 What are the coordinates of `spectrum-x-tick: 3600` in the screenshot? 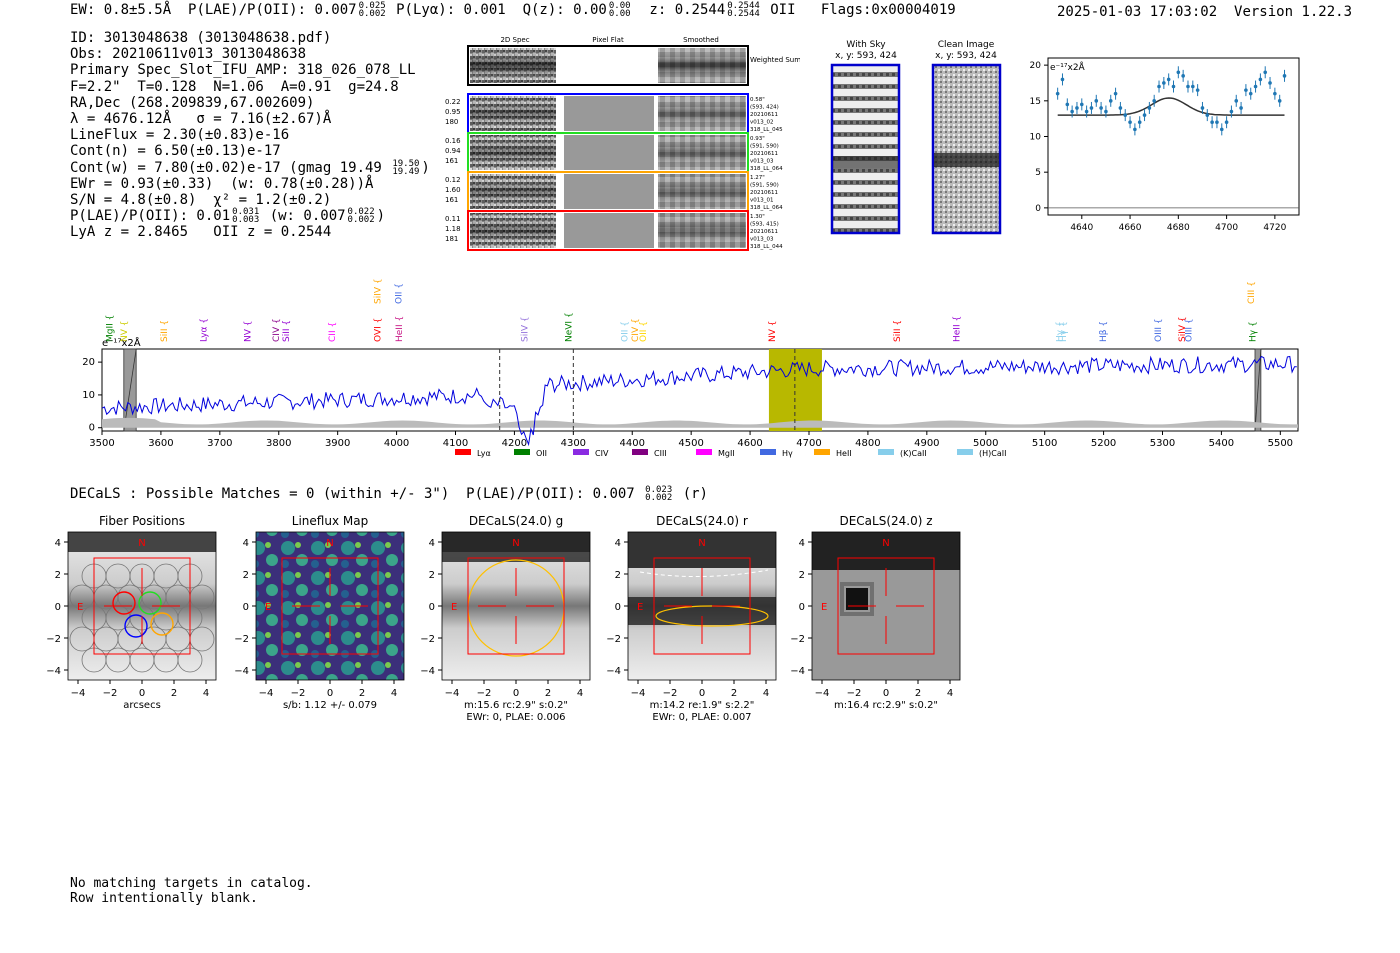 It's located at (160, 443).